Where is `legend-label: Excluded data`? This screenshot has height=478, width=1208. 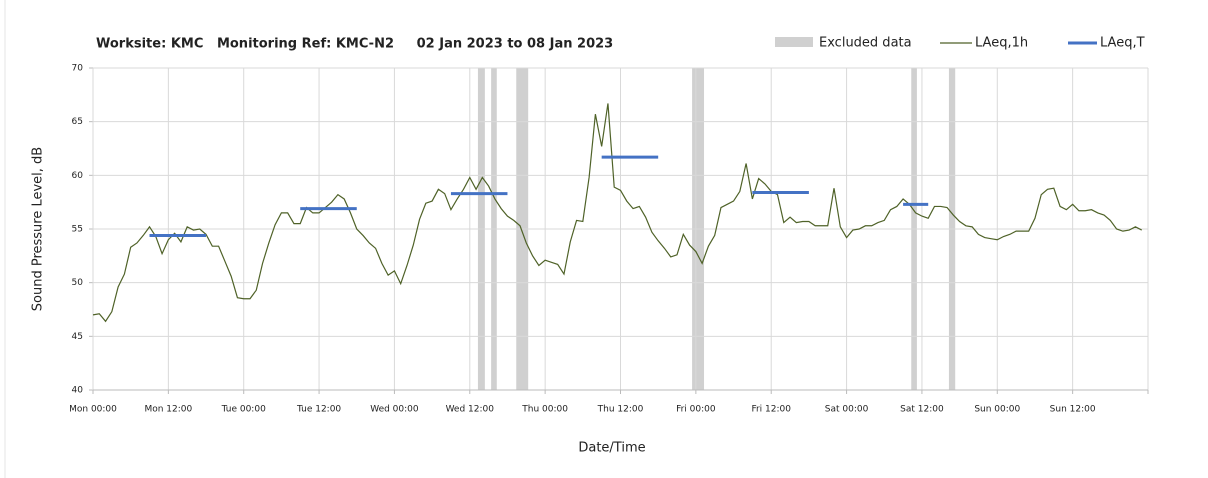 legend-label: Excluded data is located at coordinates (865, 43).